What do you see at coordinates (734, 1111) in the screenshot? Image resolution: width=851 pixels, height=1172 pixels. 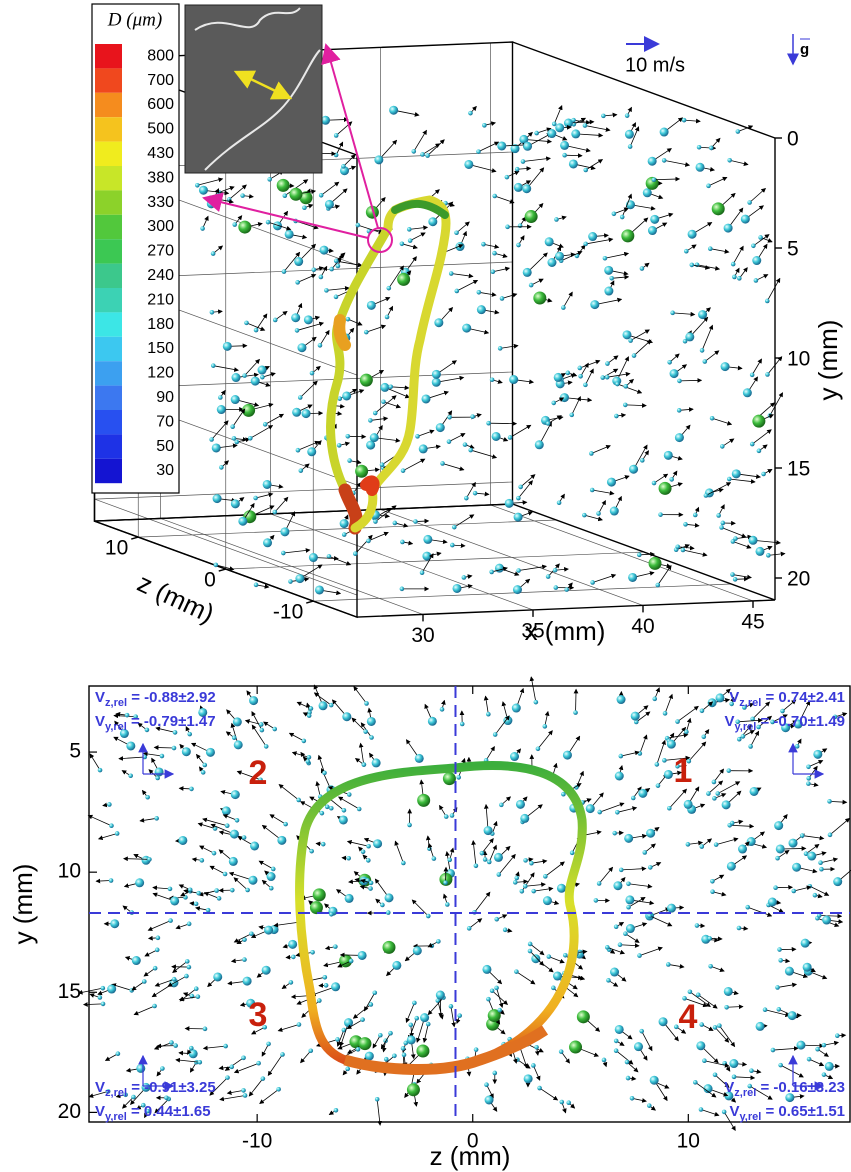 I see `annotation-symbol: V` at bounding box center [734, 1111].